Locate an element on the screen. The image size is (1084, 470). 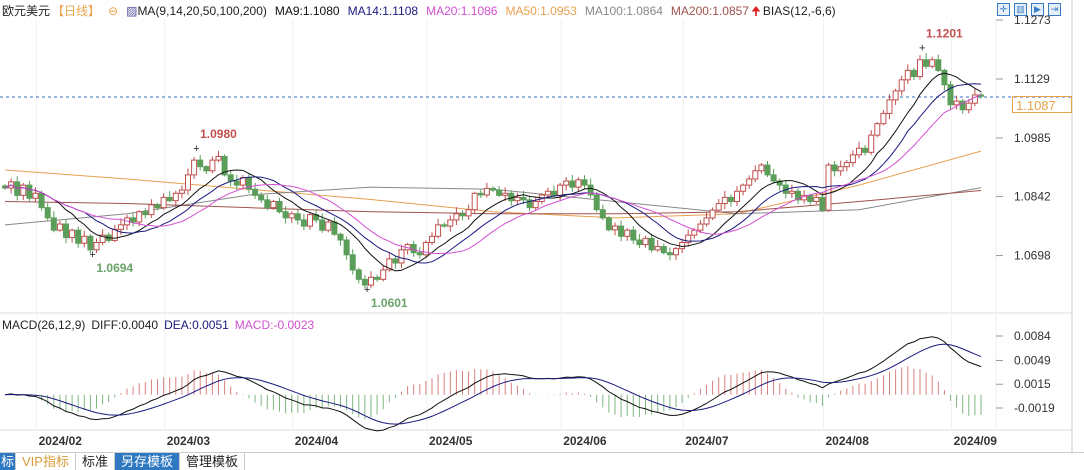
indicator-icon: ▨ is located at coordinates (132, 11).